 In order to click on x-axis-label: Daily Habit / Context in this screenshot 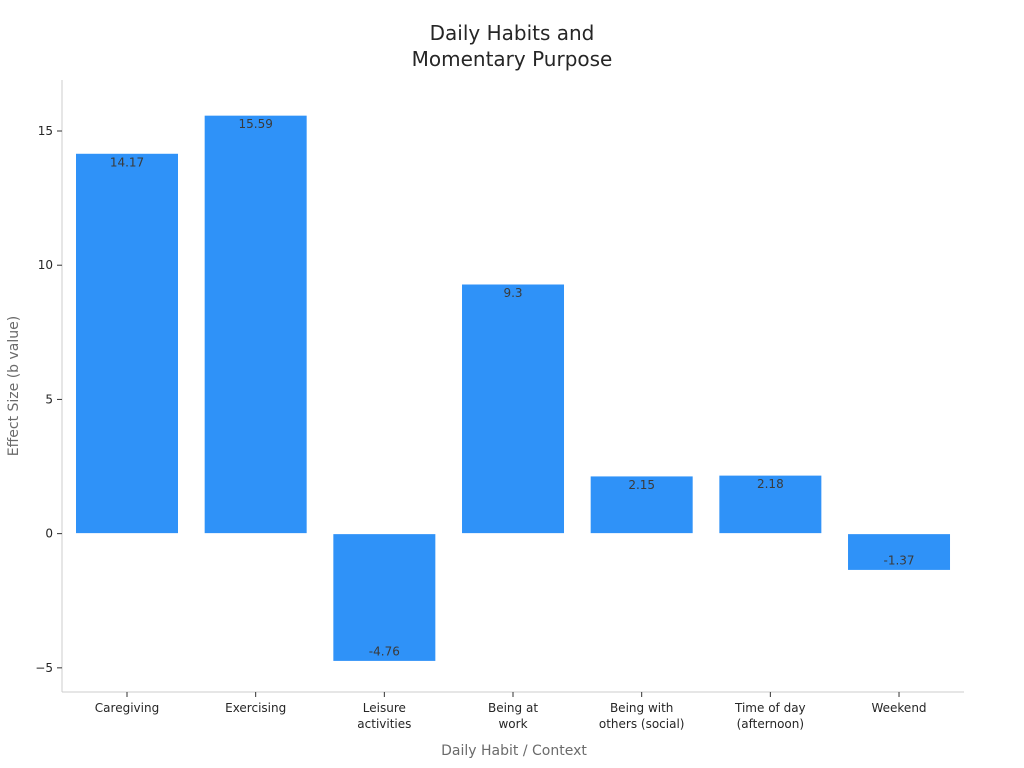, I will do `click(514, 751)`.